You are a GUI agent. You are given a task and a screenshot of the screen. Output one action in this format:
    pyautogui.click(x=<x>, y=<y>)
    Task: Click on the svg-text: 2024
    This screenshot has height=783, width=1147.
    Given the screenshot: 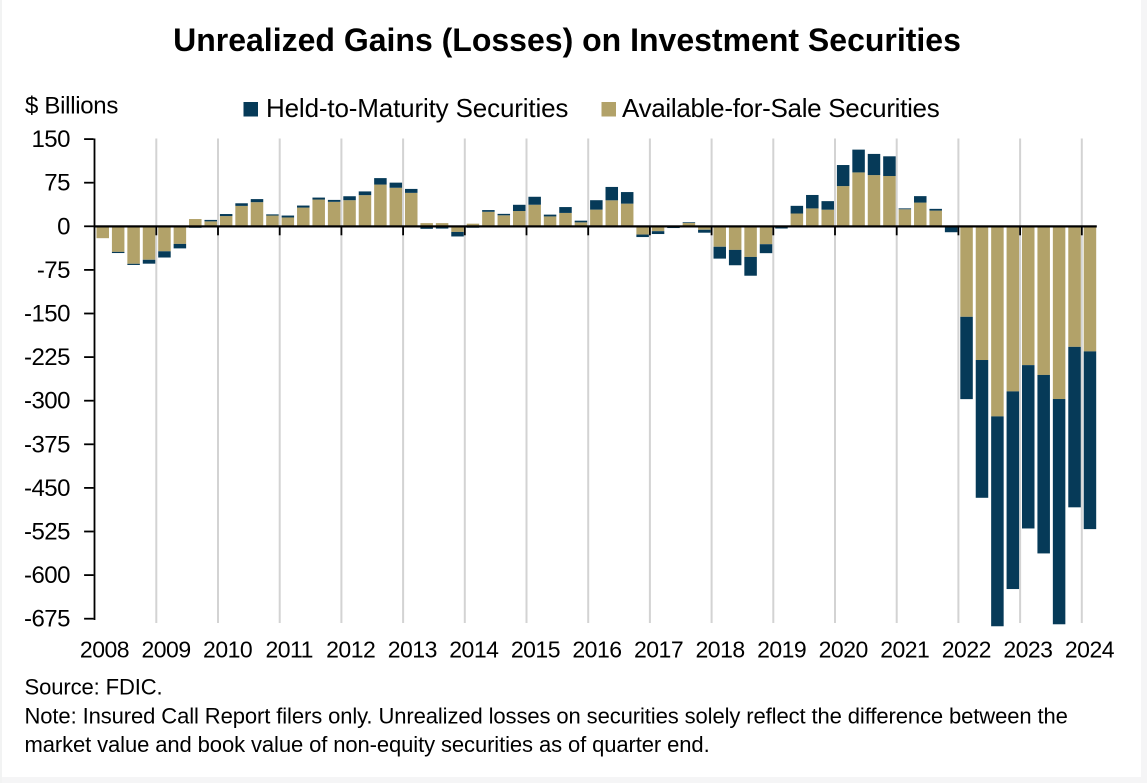 What is the action you would take?
    pyautogui.click(x=1090, y=650)
    